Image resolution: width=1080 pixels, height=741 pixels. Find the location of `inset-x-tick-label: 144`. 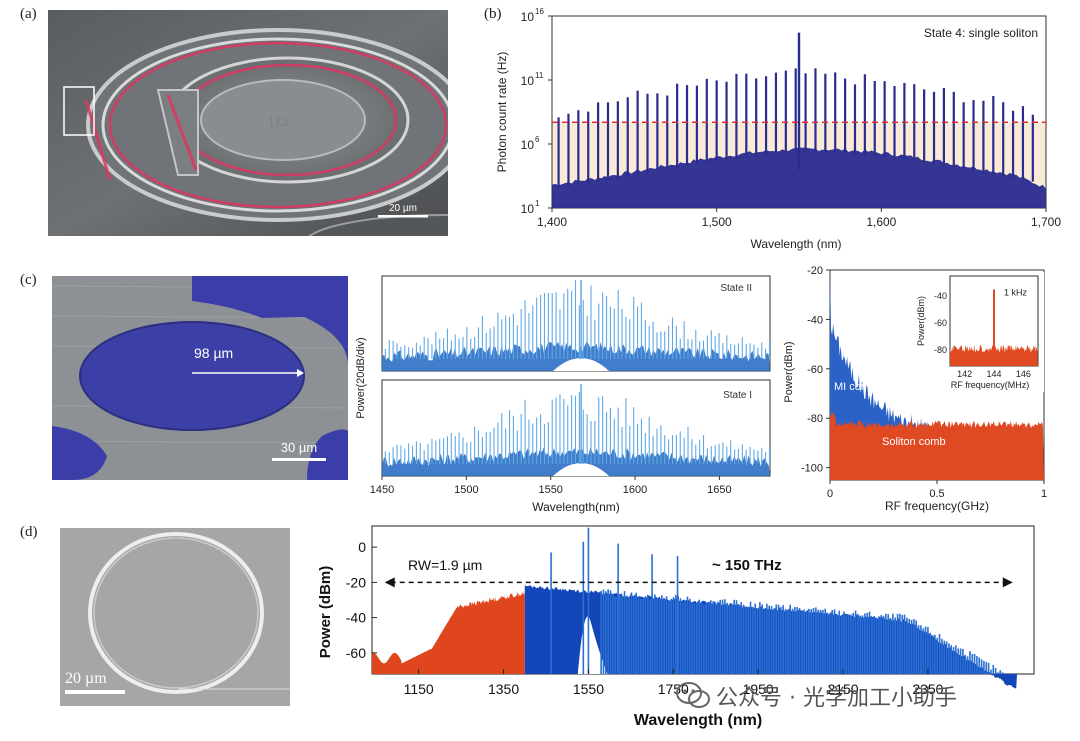

inset-x-tick-label: 144 is located at coordinates (993, 374).